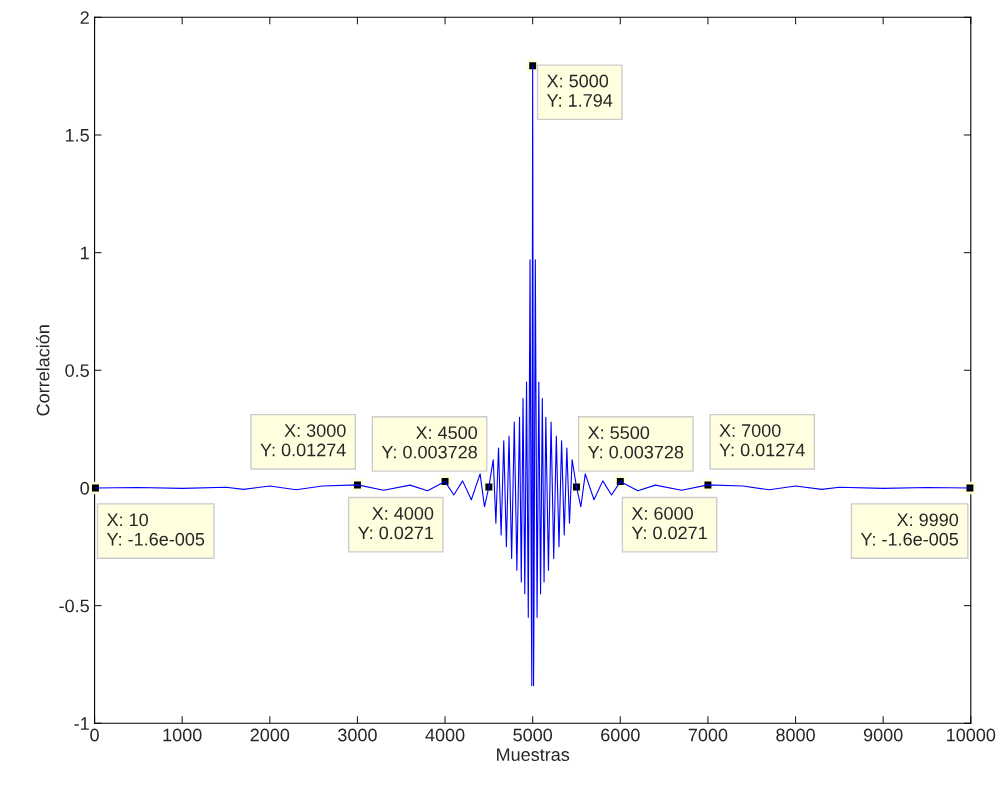  I want to click on y-axis-title: Correlación, so click(43, 370).